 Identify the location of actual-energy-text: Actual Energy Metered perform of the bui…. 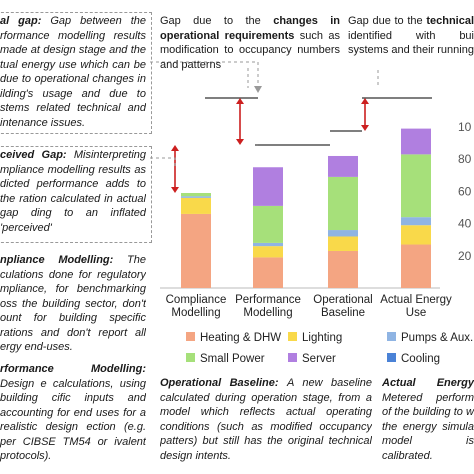
(428, 419).